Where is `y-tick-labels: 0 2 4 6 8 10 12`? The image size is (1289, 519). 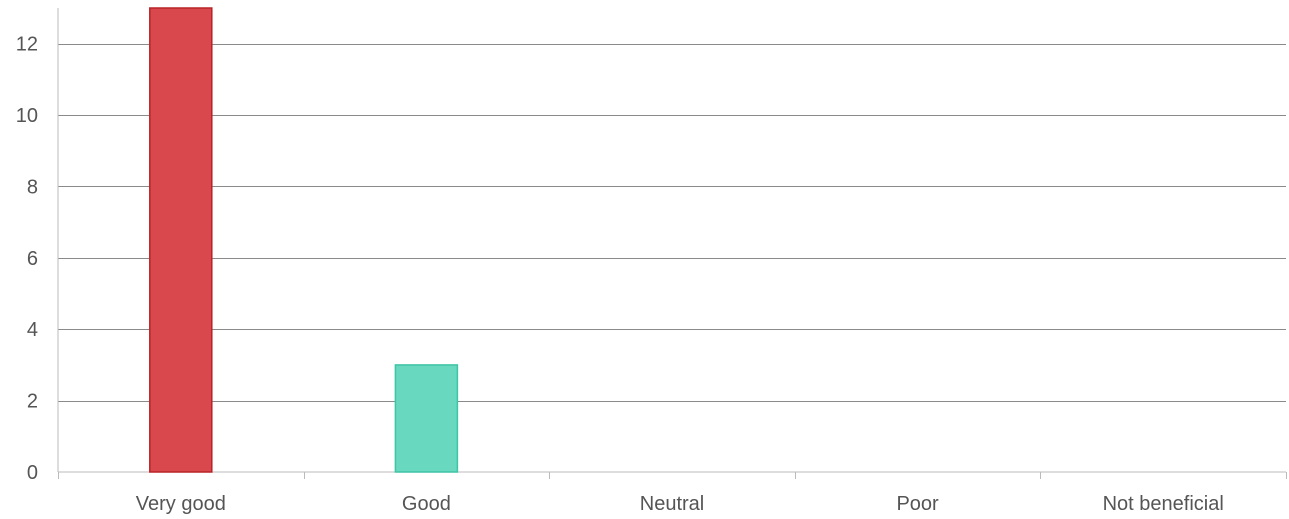 y-tick-labels: 0 2 4 6 8 10 12 is located at coordinates (27, 259).